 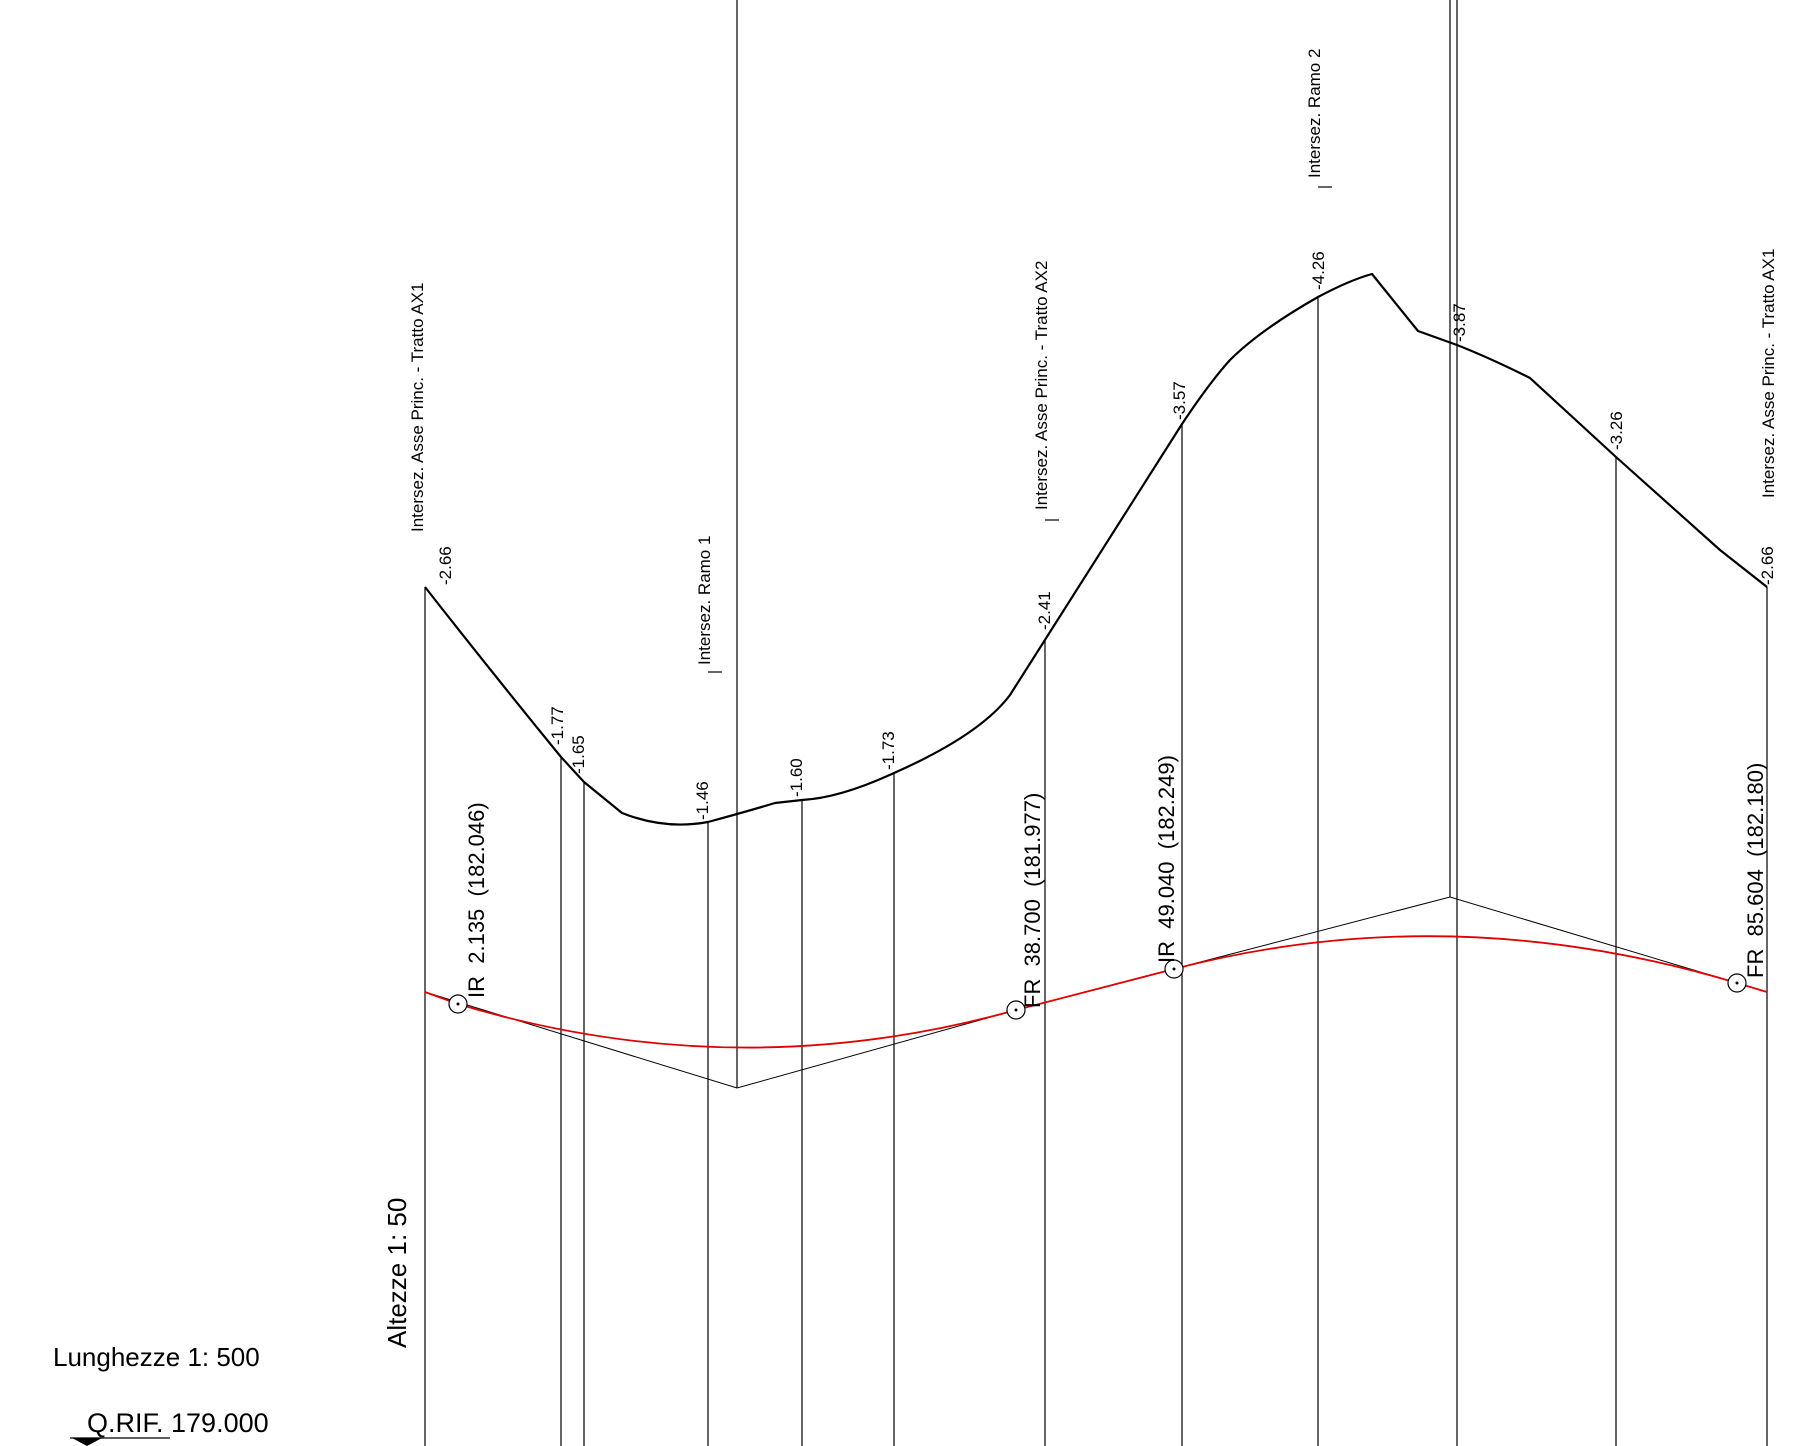 What do you see at coordinates (87, 1442) in the screenshot?
I see `reference-level-marker-icon` at bounding box center [87, 1442].